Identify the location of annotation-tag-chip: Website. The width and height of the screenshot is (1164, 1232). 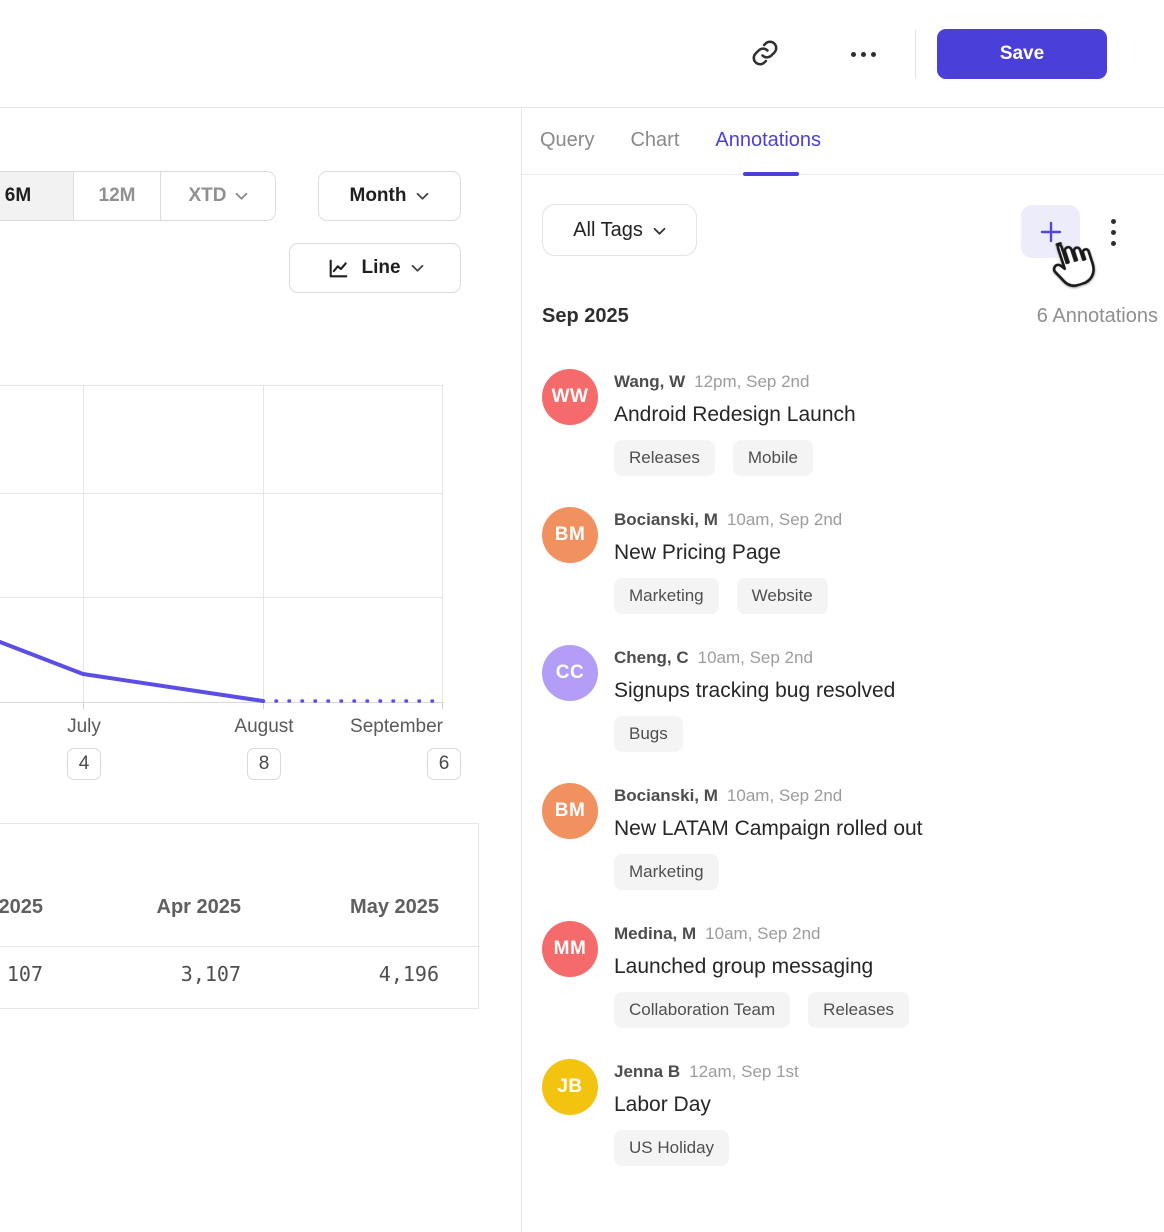
(782, 596).